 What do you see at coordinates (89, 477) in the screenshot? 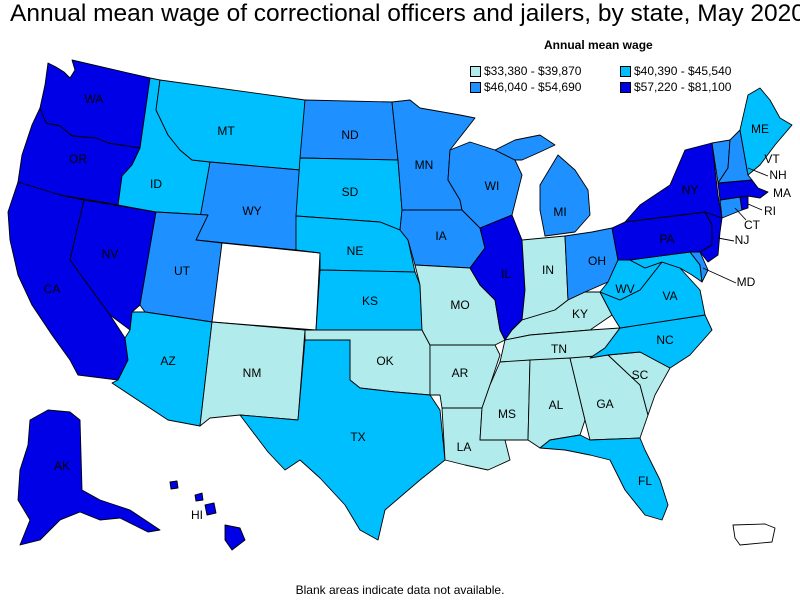
I see `state-AK` at bounding box center [89, 477].